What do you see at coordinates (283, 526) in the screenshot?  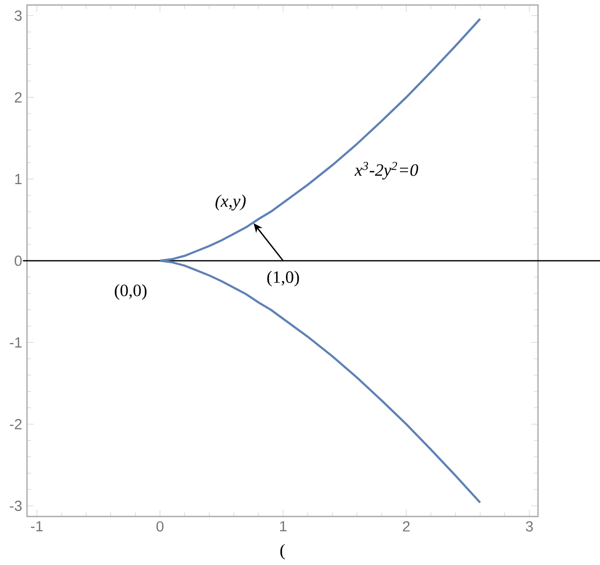 I see `x-tick-label: 1` at bounding box center [283, 526].